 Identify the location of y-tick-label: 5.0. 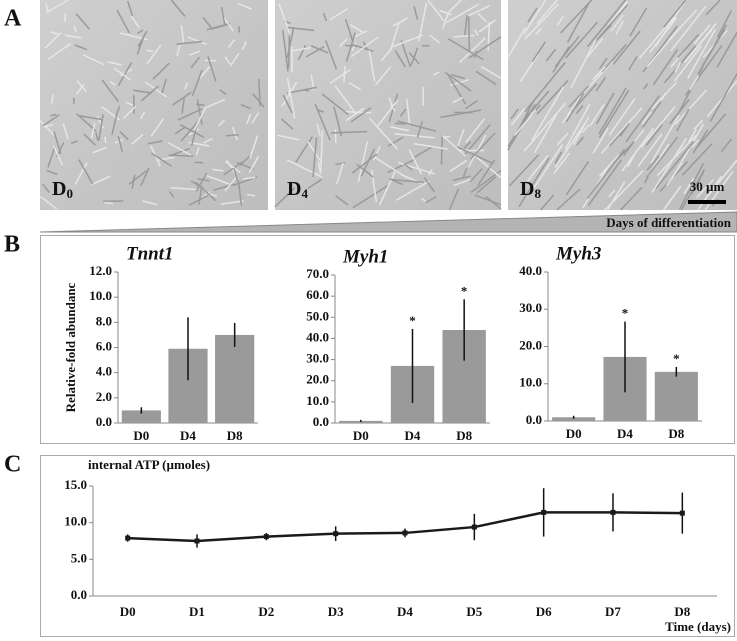
(79, 557).